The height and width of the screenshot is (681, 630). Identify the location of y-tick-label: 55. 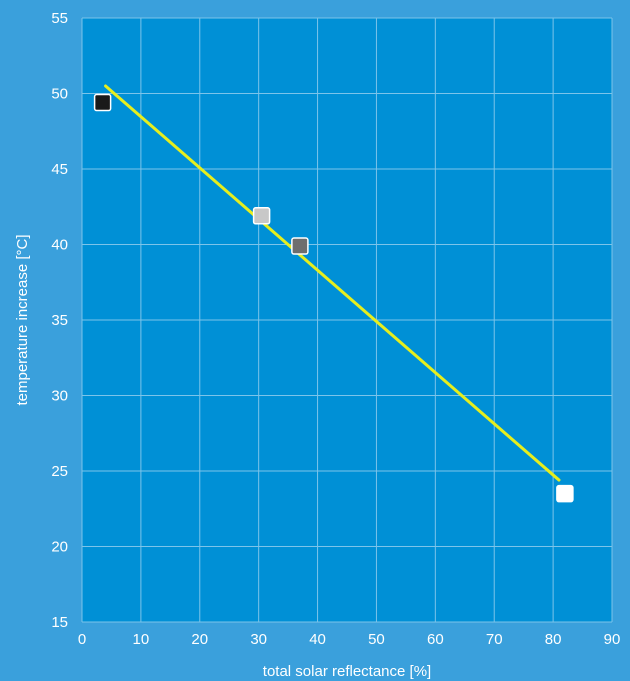
(59, 18).